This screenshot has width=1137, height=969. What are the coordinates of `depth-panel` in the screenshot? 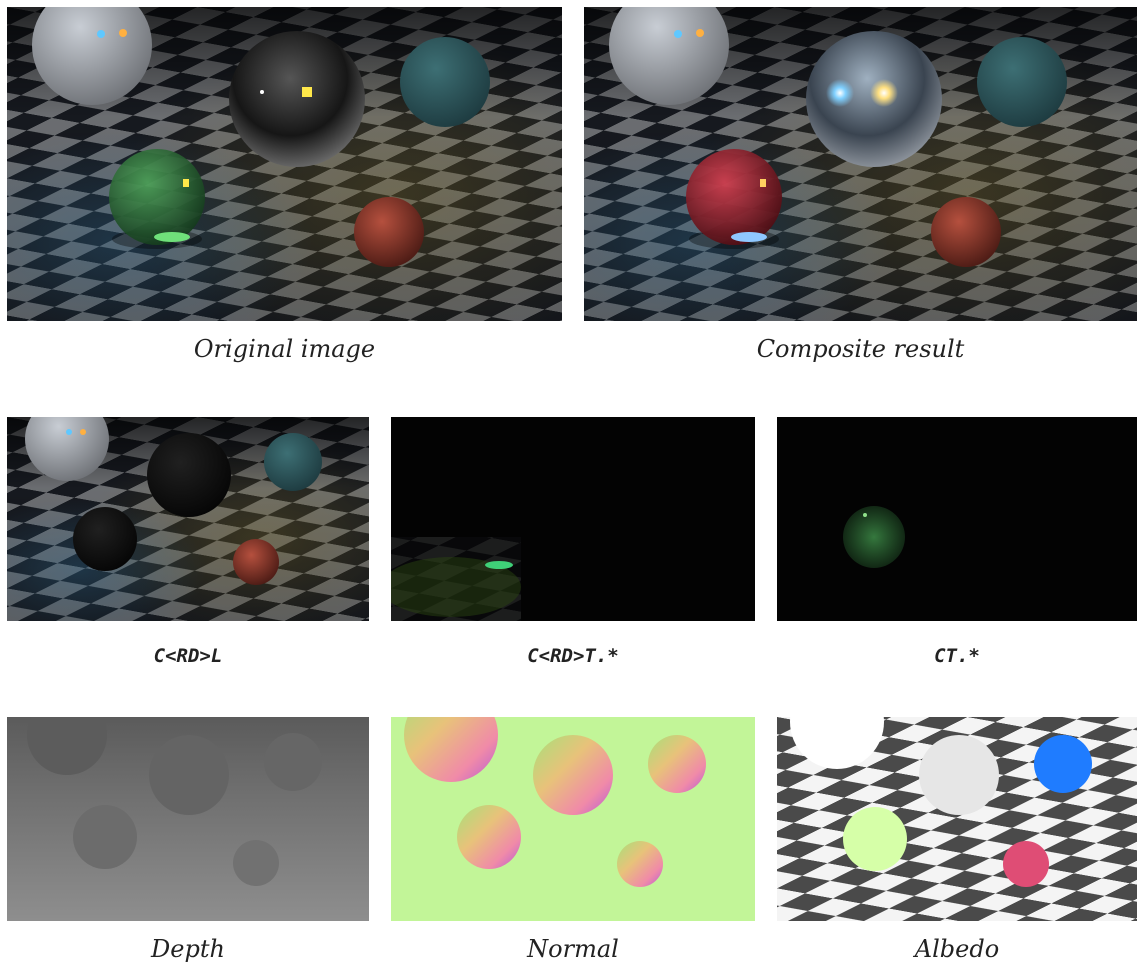 It's located at (188, 819).